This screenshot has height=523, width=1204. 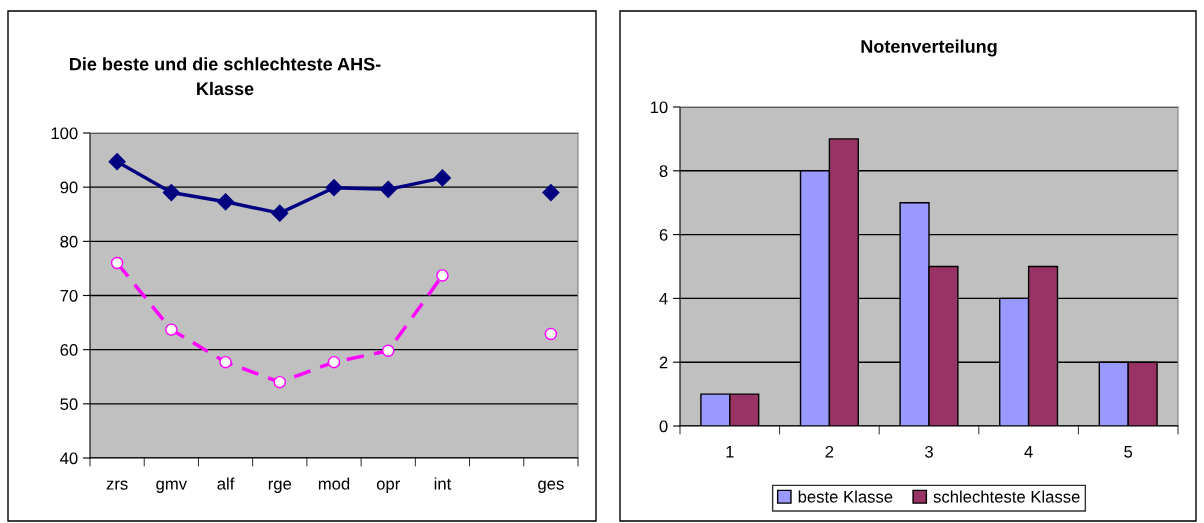 What do you see at coordinates (929, 451) in the screenshot?
I see `x-tick-label: 3` at bounding box center [929, 451].